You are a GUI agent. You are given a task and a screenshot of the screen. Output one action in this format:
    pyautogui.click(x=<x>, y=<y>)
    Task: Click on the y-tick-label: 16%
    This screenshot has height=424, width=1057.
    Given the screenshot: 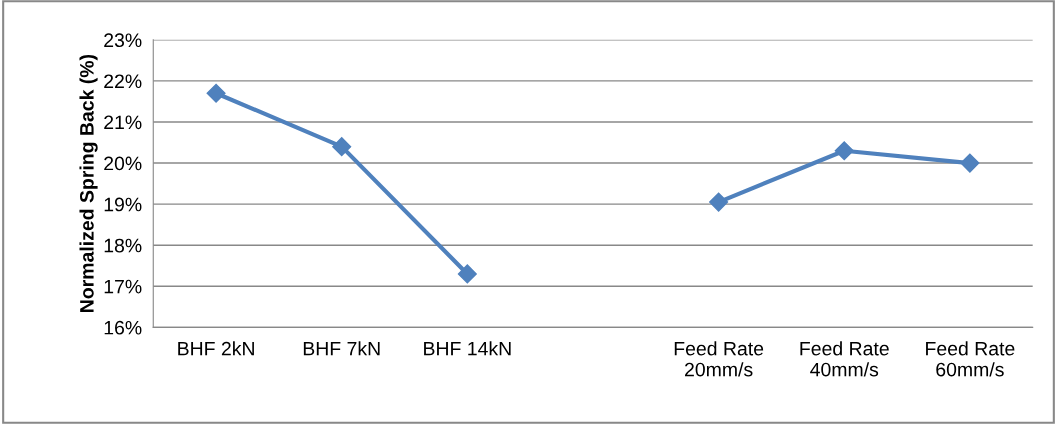 What is the action you would take?
    pyautogui.click(x=123, y=327)
    